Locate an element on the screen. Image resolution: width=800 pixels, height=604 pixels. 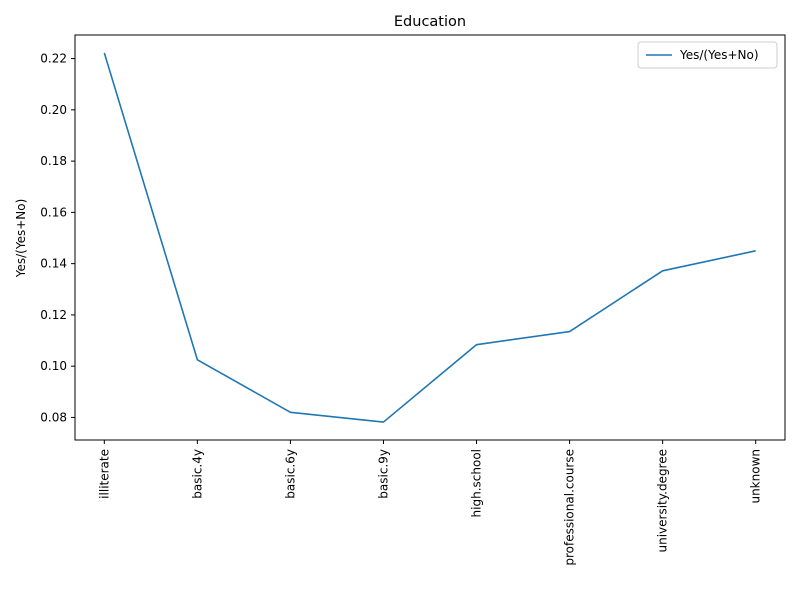
x-tick-label: basic.4y is located at coordinates (197, 474).